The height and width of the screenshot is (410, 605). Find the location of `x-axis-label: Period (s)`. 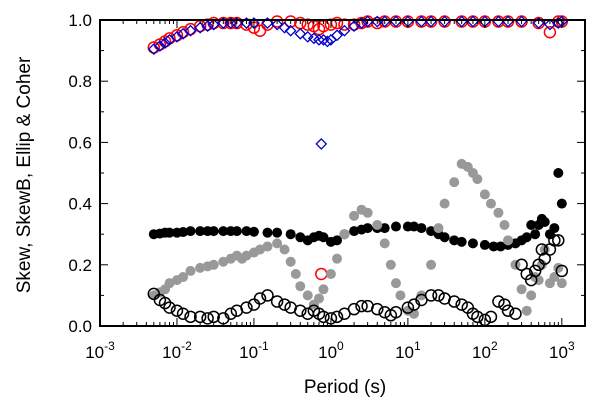

x-axis-label: Period (s) is located at coordinates (345, 387).